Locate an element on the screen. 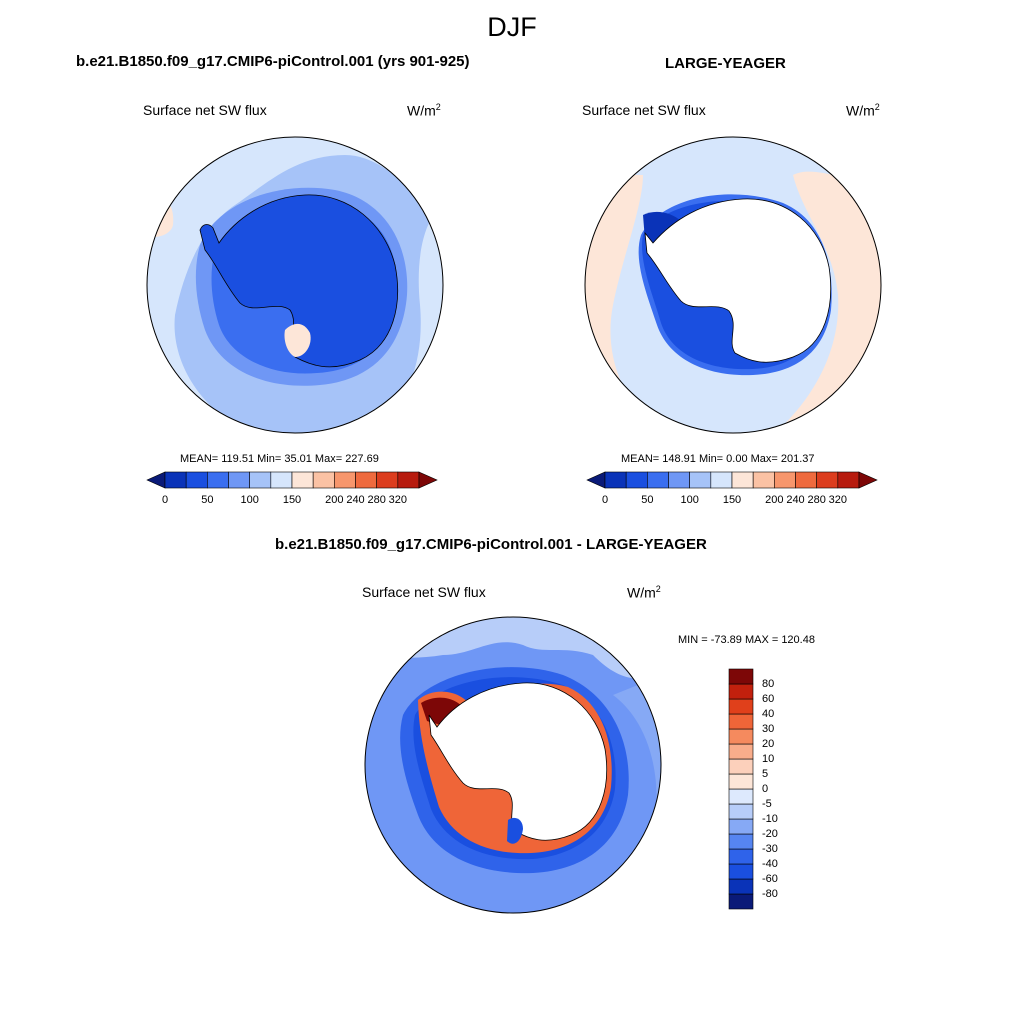  p2-antarctica is located at coordinates (738, 280).